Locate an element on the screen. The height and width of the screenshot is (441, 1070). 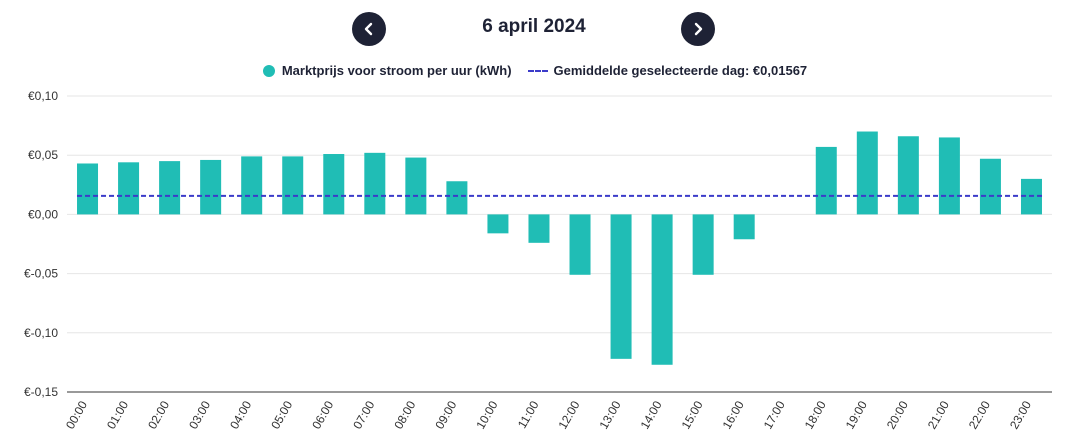
x-tick-label: 13:00 is located at coordinates (610, 414).